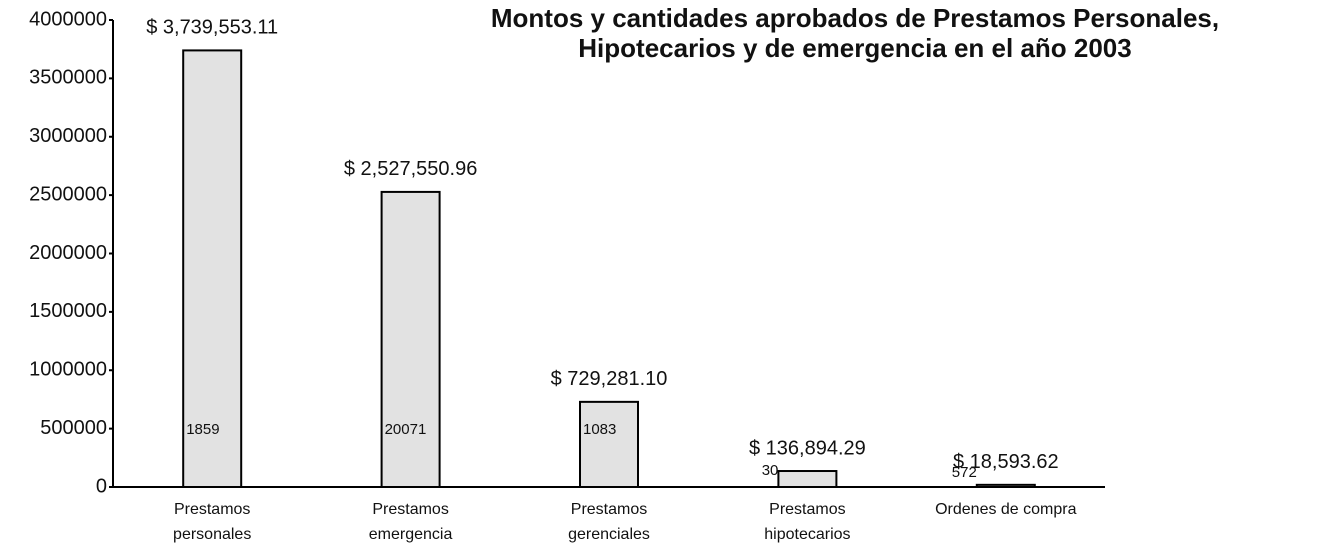 Image resolution: width=1324 pixels, height=547 pixels. Describe the element at coordinates (68, 194) in the screenshot. I see `y-tick-label: 2500000` at that location.